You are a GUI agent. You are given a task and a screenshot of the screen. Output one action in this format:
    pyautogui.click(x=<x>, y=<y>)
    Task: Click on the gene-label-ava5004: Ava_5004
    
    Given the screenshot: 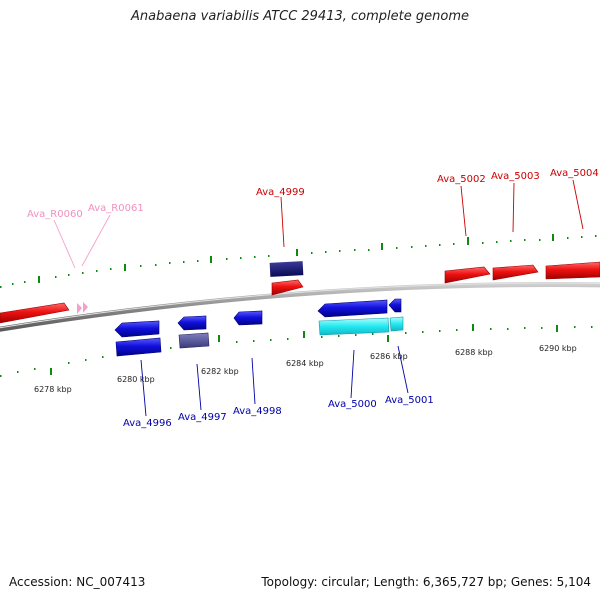 What is the action you would take?
    pyautogui.click(x=574, y=173)
    